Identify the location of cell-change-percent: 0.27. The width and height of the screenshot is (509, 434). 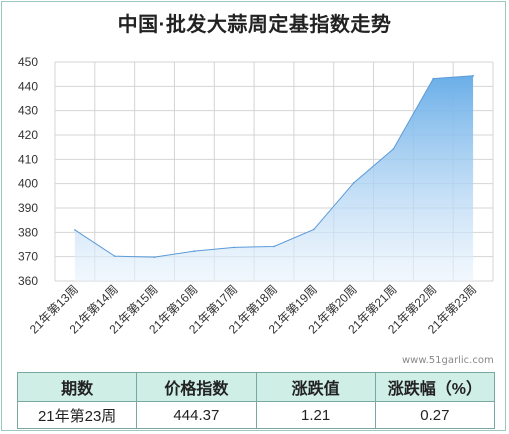
(435, 415).